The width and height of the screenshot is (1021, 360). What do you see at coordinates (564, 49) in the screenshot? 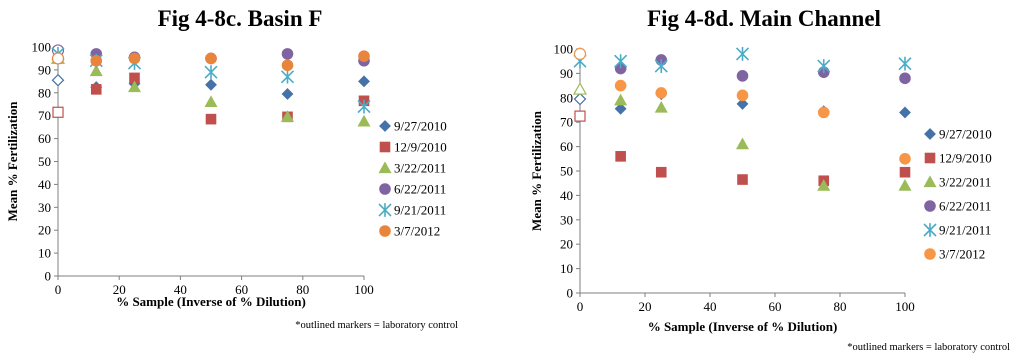
I see `y-tick-label: 100` at bounding box center [564, 49].